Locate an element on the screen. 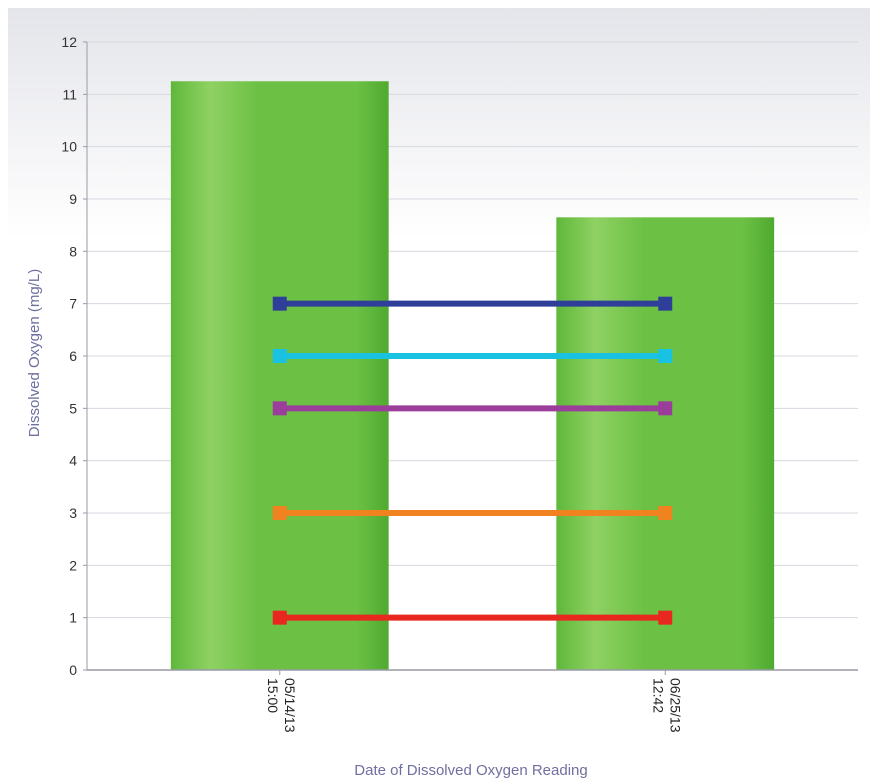 This screenshot has width=878, height=782. y-tick-label: 10 is located at coordinates (69, 147).